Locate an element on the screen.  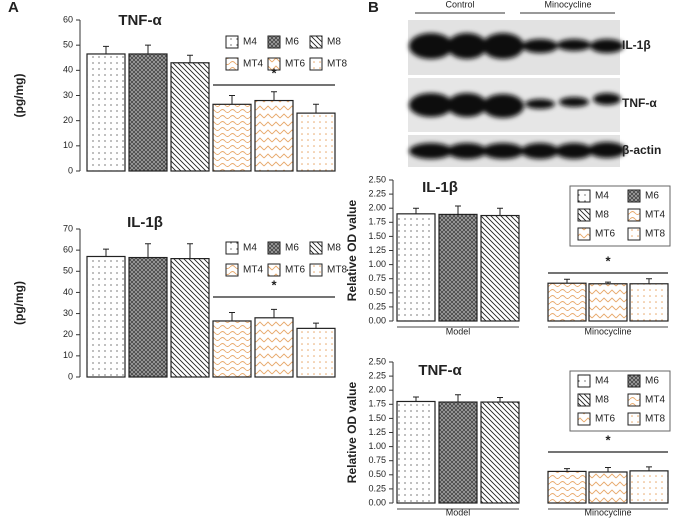
legend-label: MT6 is located at coordinates (295, 270).